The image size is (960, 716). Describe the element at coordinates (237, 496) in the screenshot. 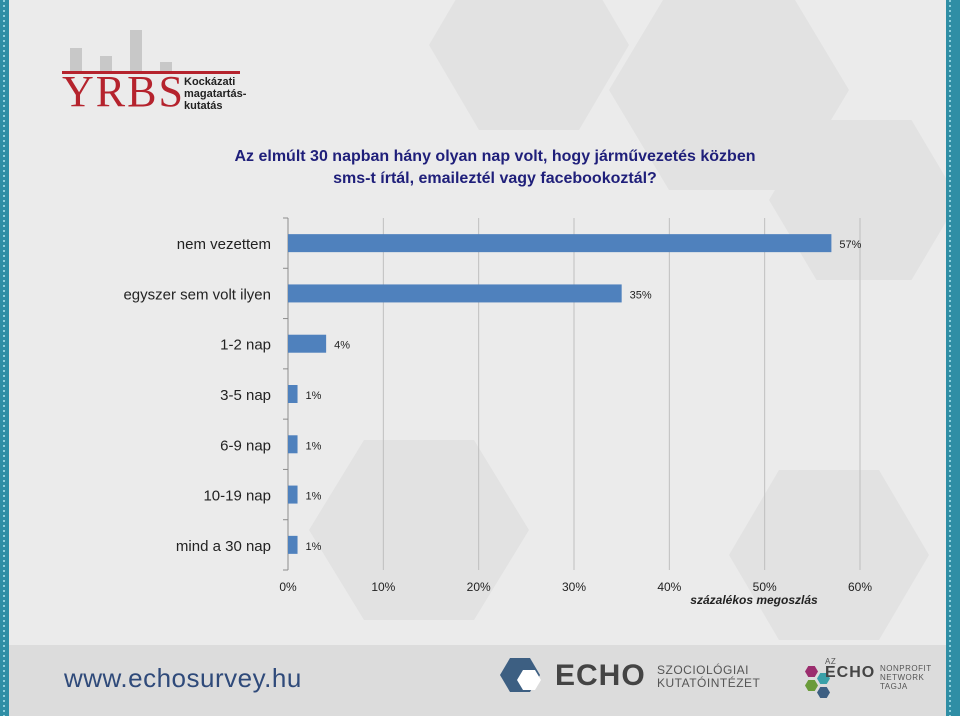

I see `category-label: 10-19 nap` at that location.